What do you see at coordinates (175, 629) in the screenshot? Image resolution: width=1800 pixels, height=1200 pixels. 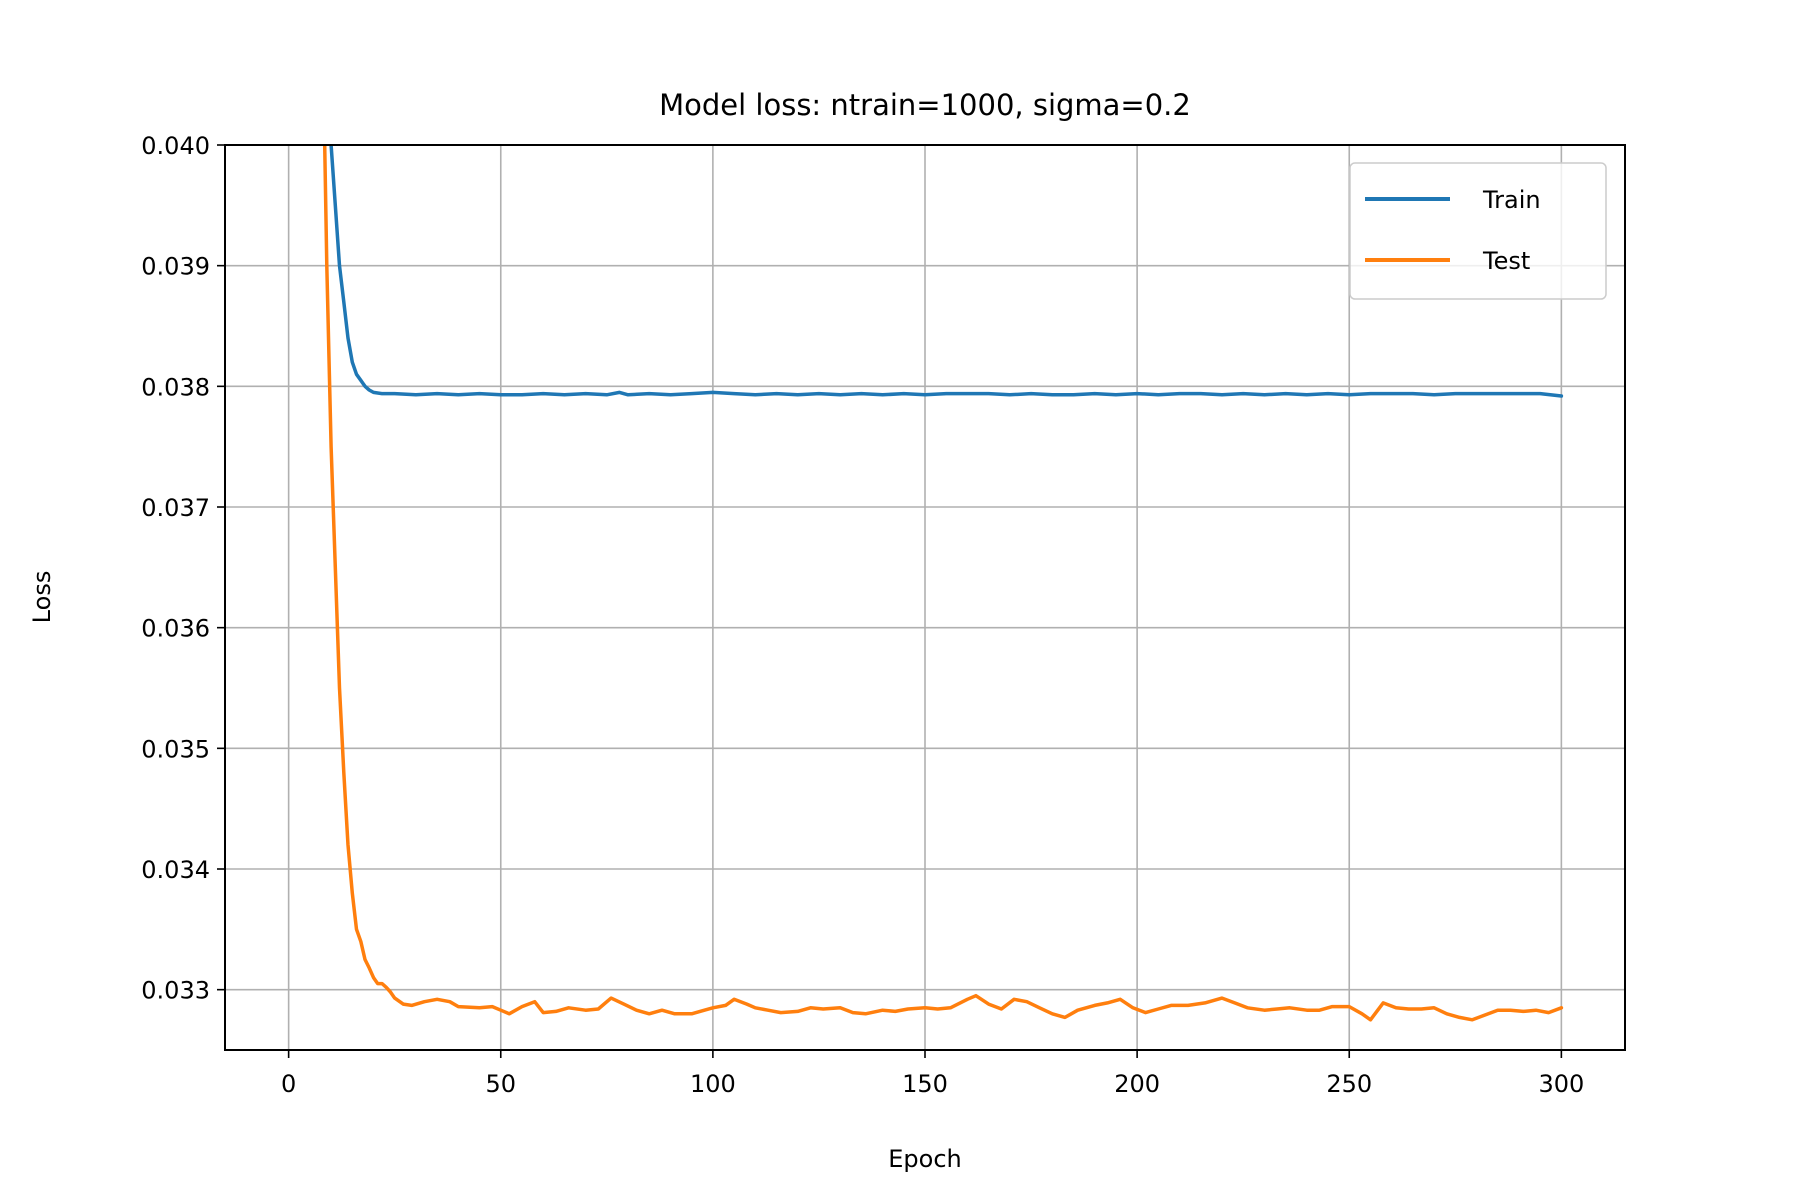 I see `y-tick-label: 0.036` at bounding box center [175, 629].